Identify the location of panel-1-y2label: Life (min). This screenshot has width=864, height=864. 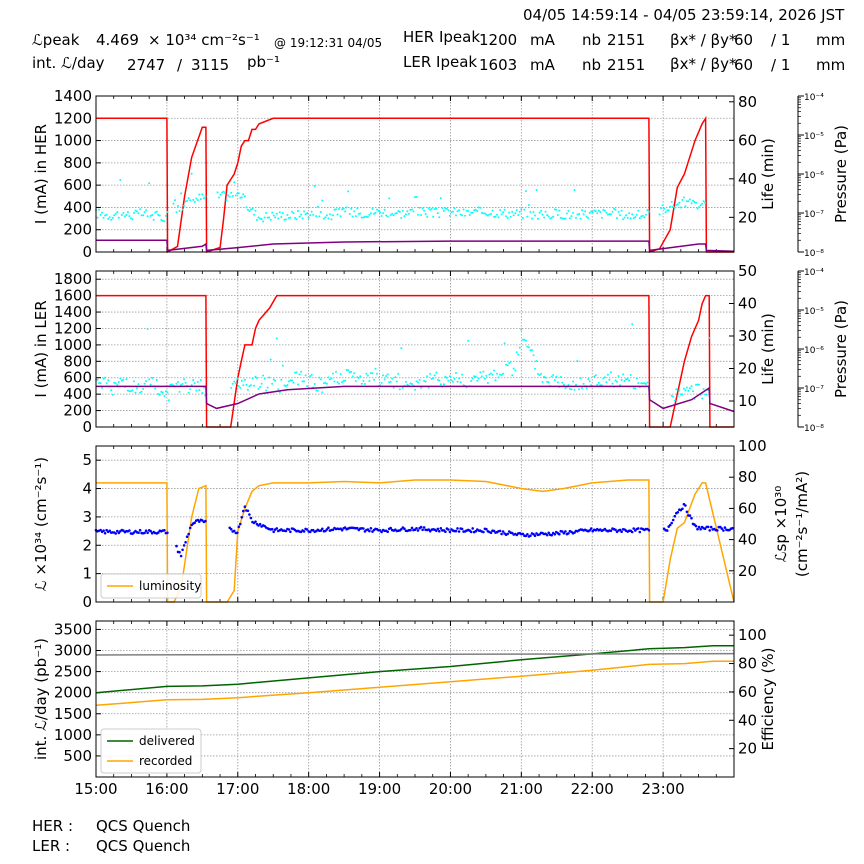
(768, 174).